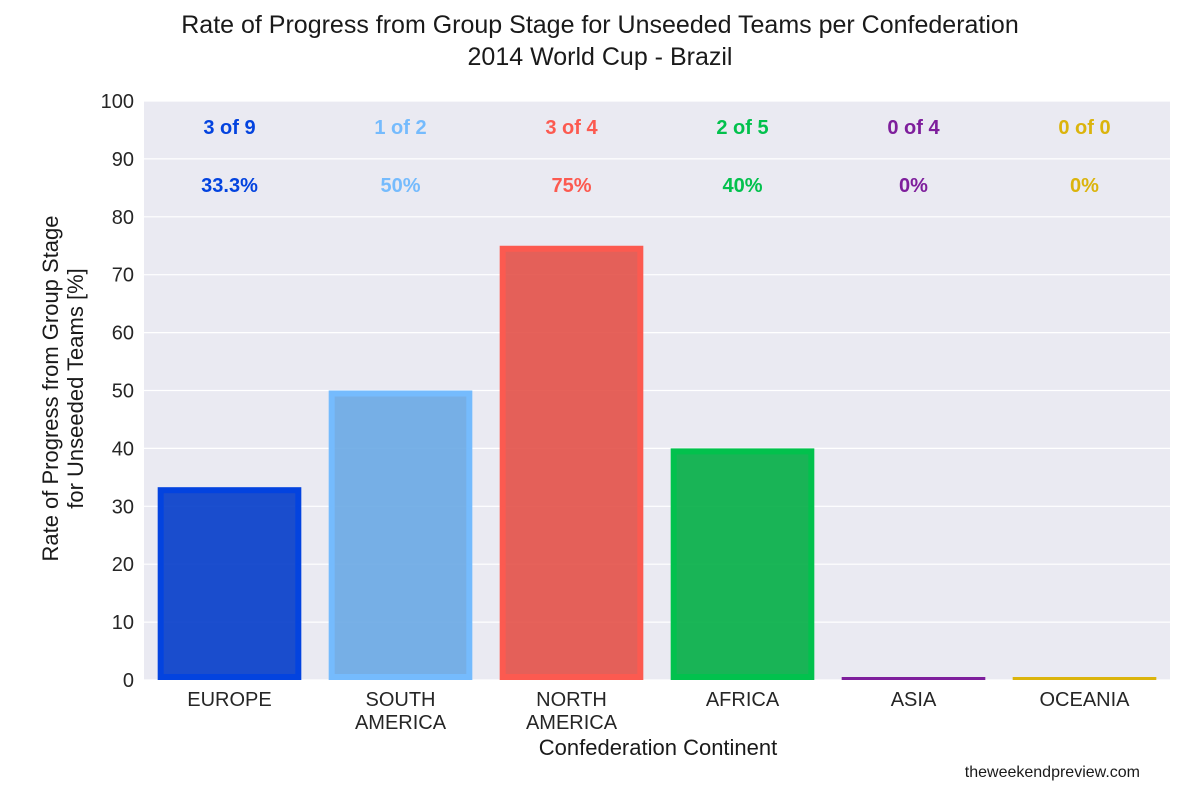 The height and width of the screenshot is (800, 1200). I want to click on count-label: 0 of 4, so click(913, 128).